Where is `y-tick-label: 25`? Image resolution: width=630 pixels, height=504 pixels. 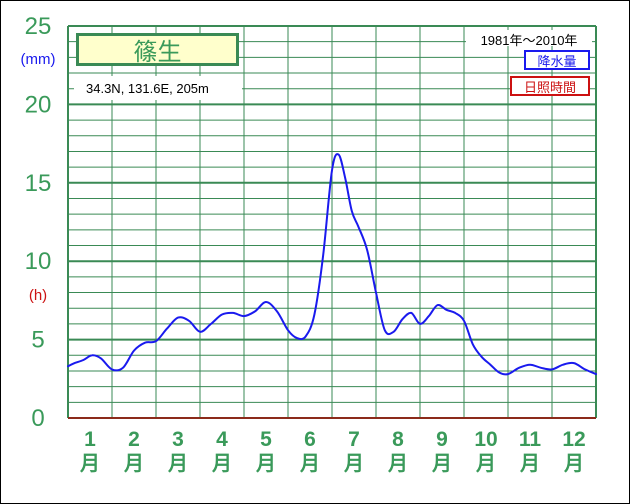 y-tick-label: 25 is located at coordinates (38, 26).